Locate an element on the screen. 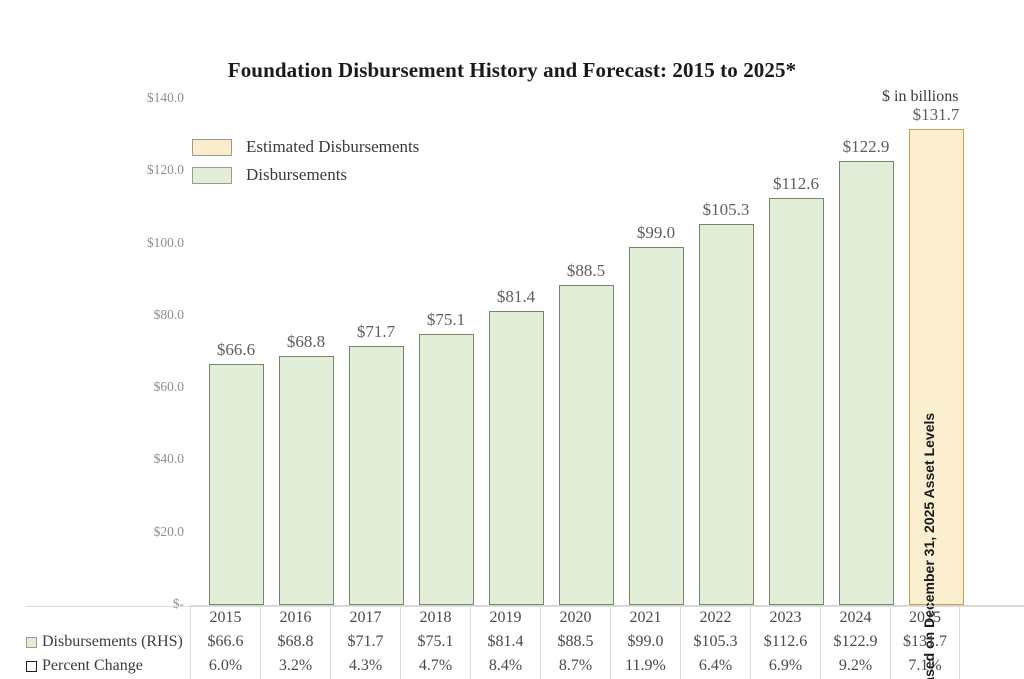 Image resolution: width=1024 pixels, height=679 pixels. legend-swatch-estimated-icon is located at coordinates (212, 147).